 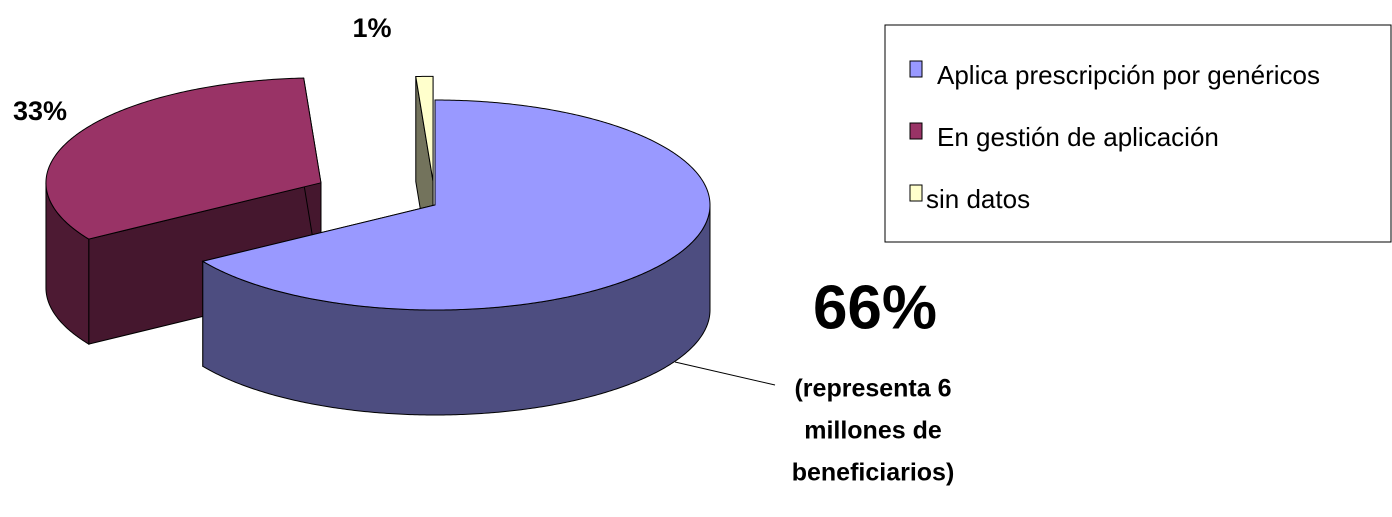 I want to click on value-label: 66%, so click(x=875, y=307).